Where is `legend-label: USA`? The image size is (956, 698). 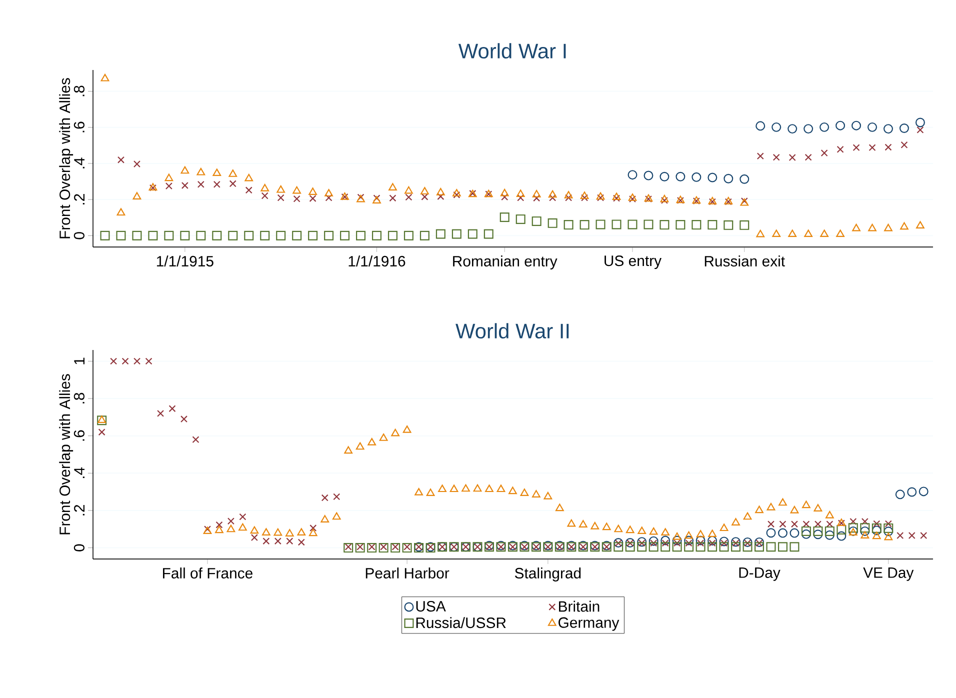
legend-label: USA is located at coordinates (431, 606).